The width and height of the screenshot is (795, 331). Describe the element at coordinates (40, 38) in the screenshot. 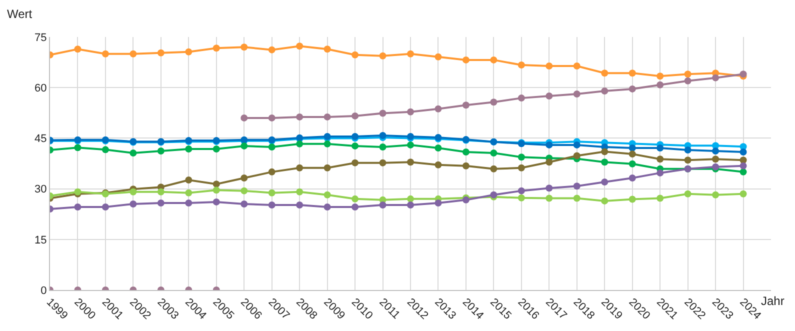

I see `y-tick-label: 75` at that location.